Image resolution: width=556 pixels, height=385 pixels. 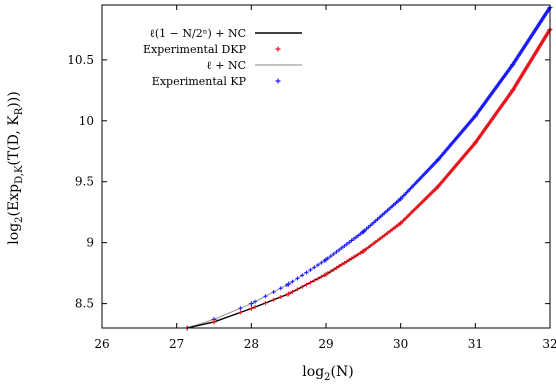 I want to click on x-tick-label: 30, so click(x=400, y=344).